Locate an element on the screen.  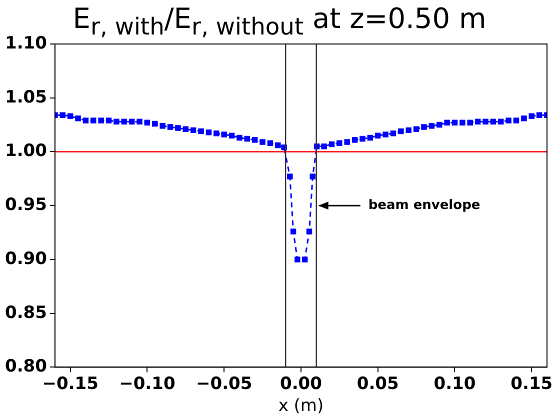
x-tick-label: 0.00 is located at coordinates (301, 384).